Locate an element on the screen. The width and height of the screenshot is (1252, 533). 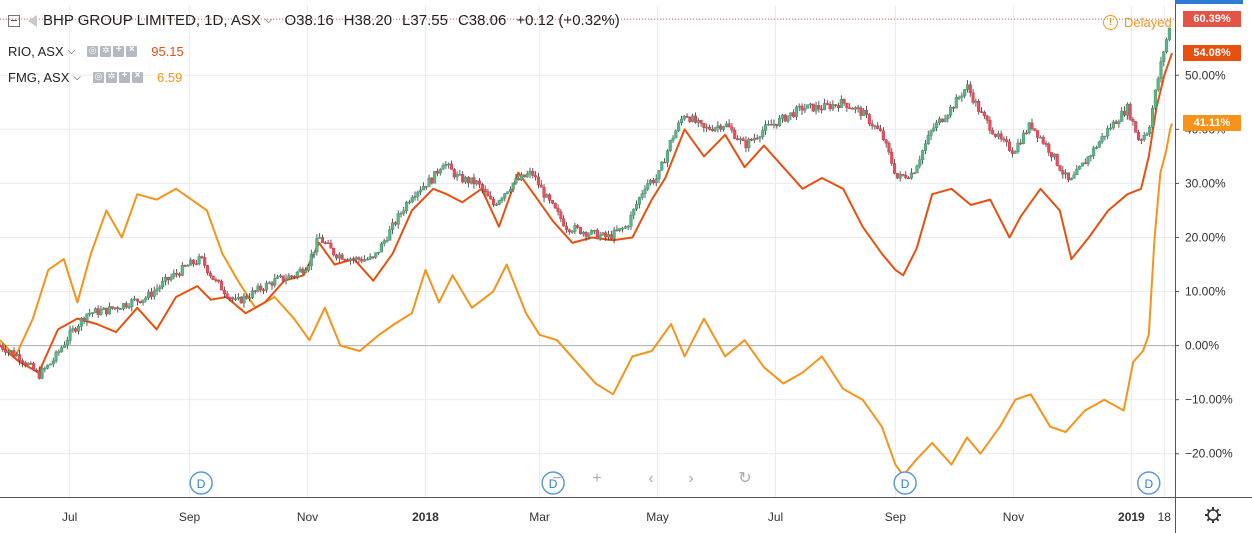
y-tick-label: 0.00% is located at coordinates (1202, 346).